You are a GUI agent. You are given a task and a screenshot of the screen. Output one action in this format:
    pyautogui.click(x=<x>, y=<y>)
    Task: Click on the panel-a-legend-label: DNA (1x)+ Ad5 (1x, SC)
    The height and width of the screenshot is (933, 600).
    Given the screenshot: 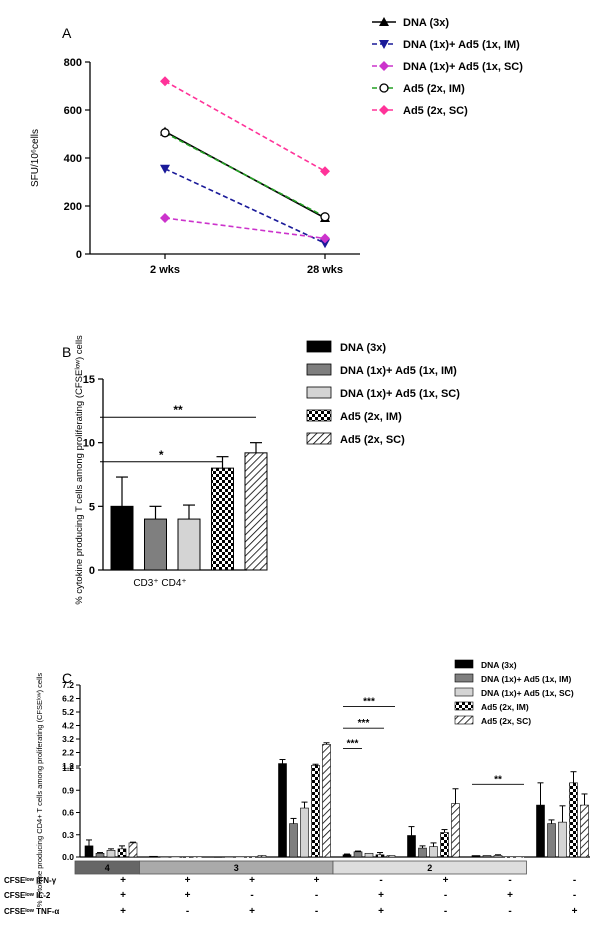 What is the action you would take?
    pyautogui.click(x=463, y=67)
    